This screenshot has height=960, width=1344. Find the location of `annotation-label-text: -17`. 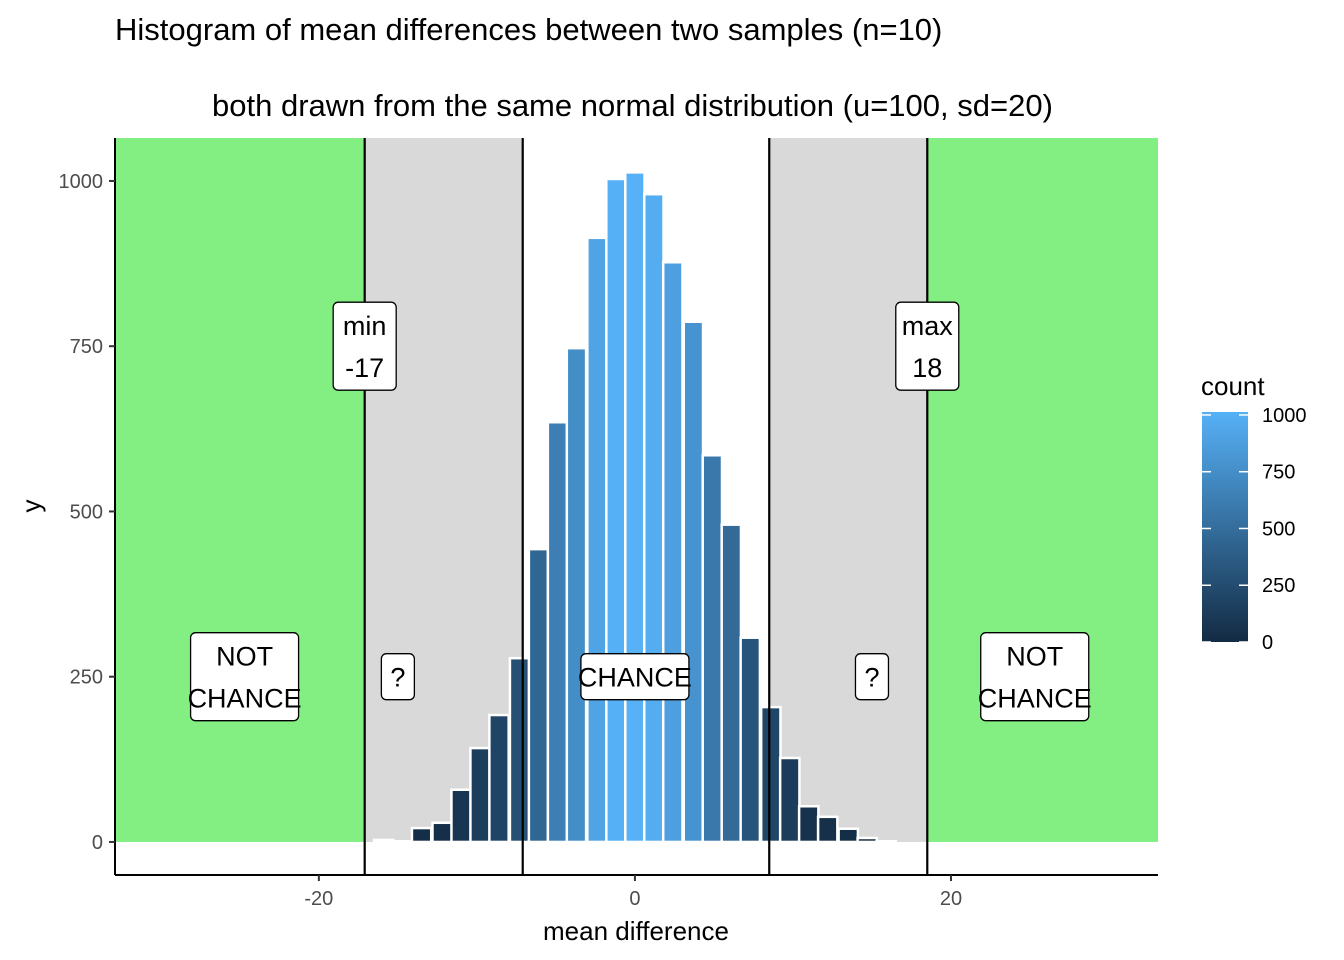

annotation-label-text: -17 is located at coordinates (364, 368).